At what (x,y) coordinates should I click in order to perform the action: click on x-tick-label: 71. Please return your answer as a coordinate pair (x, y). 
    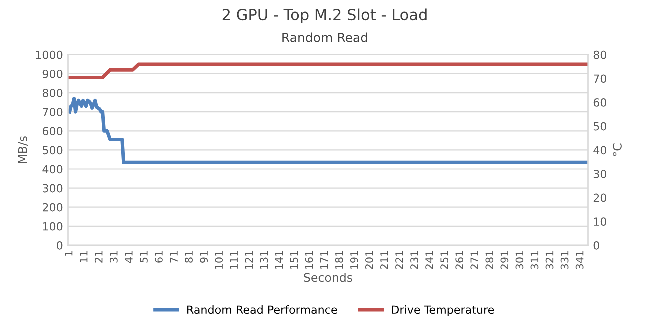
    Looking at the image, I should click on (174, 257).